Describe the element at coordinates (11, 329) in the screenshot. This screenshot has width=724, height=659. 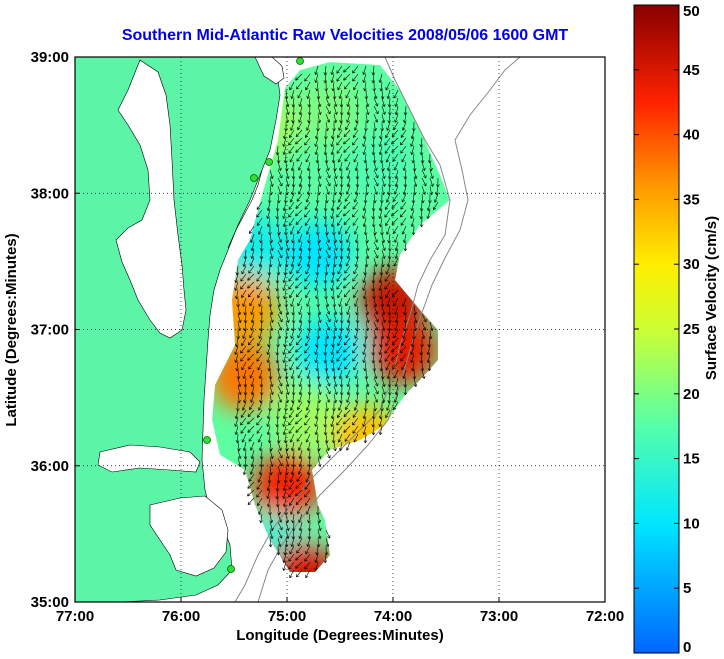
I see `y-axis-label: Latitude (Degrees:Minutes)` at that location.